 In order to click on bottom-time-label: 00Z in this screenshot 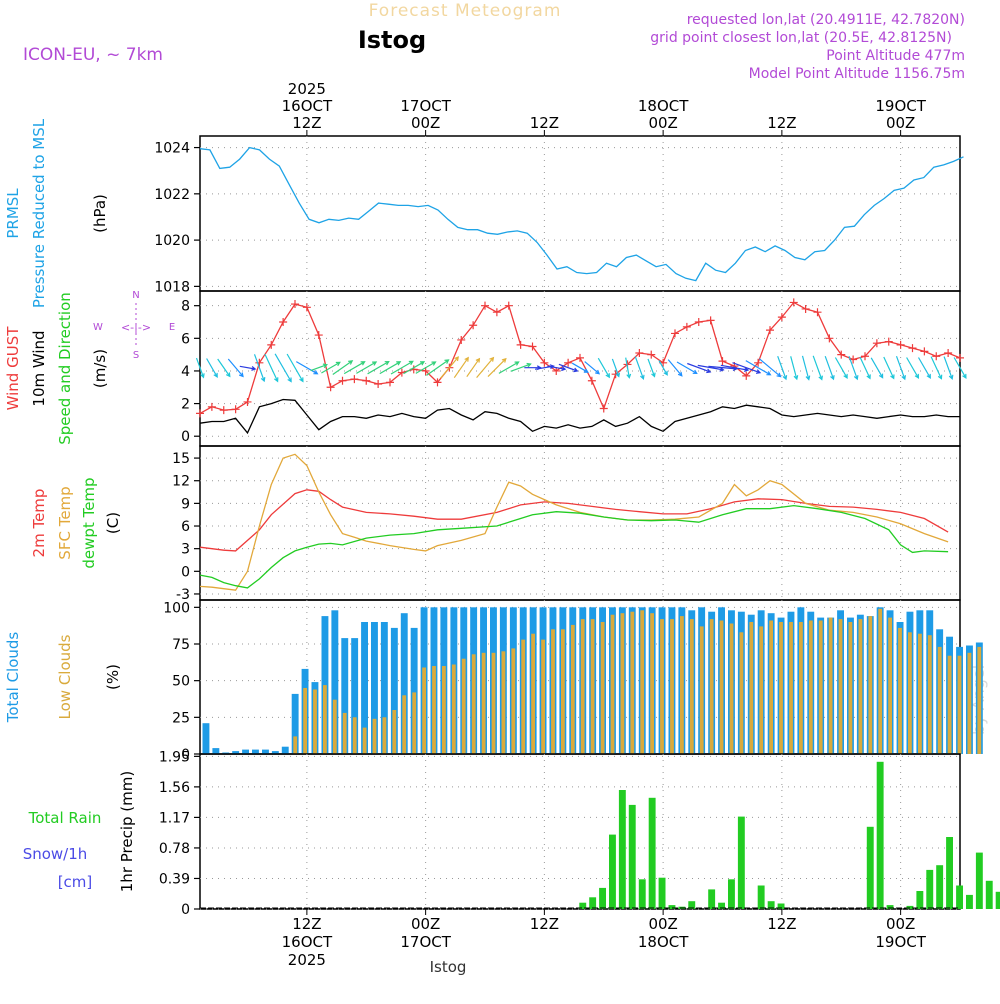, I will do `click(662, 924)`.